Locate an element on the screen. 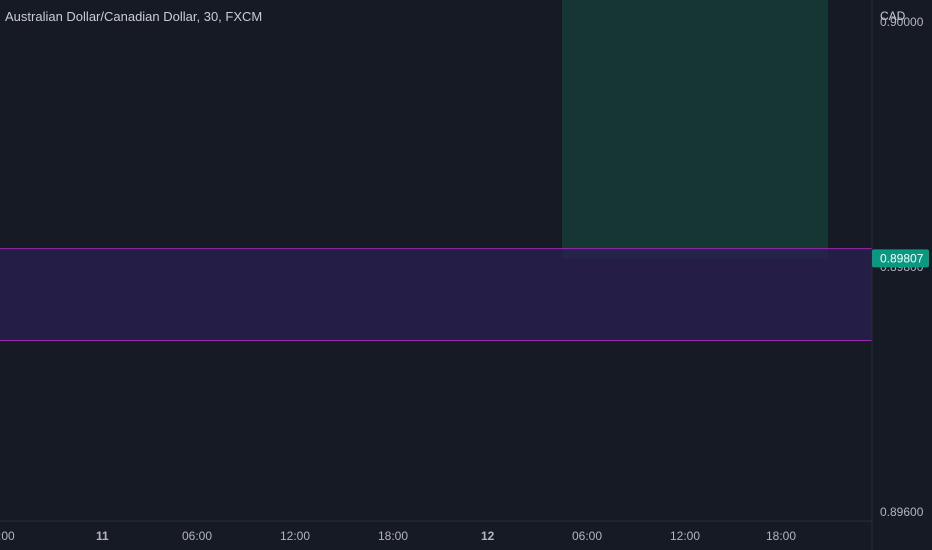 This screenshot has height=550, width=932. price-tag-label: 0.89807 is located at coordinates (902, 258).